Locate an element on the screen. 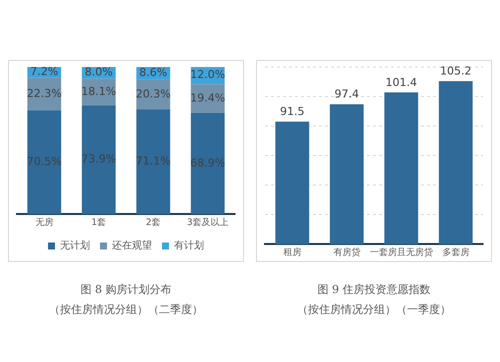 The width and height of the screenshot is (500, 362). text: （按住房情况分组）（二季度） is located at coordinates (126, 310).